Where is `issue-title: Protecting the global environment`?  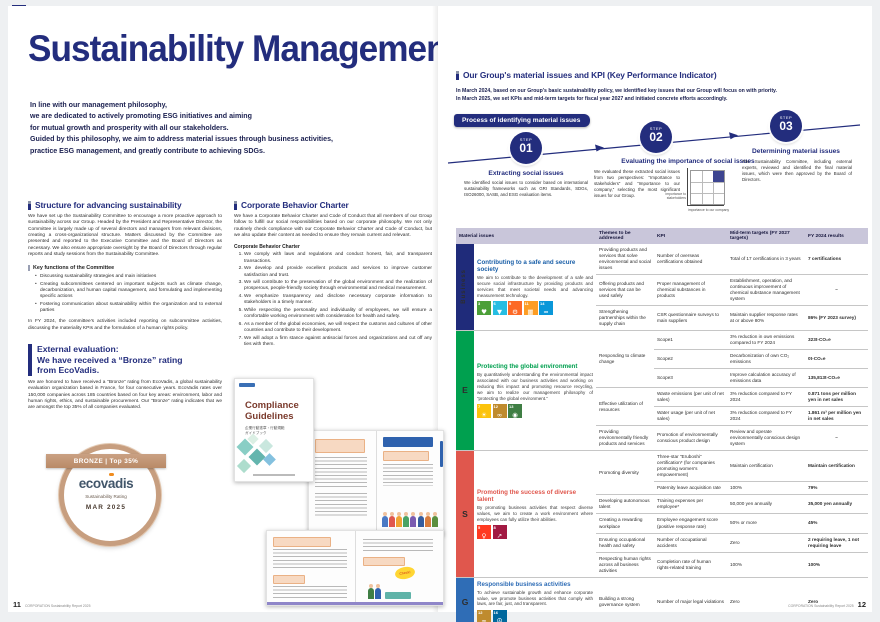
issue-title: Protecting the global environment is located at coordinates (527, 367).